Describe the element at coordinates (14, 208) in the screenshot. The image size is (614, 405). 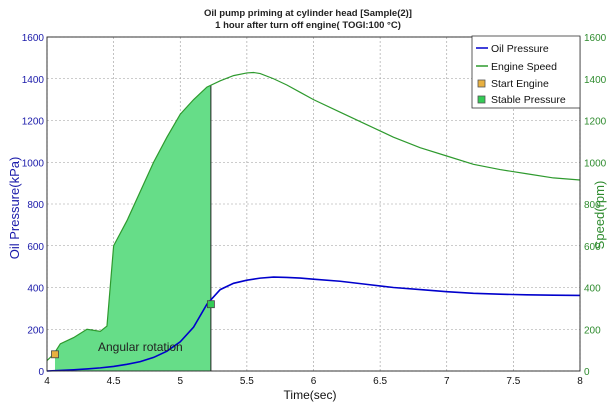
I see `y-axis-left-label: Oil Pressure(kPa)` at that location.